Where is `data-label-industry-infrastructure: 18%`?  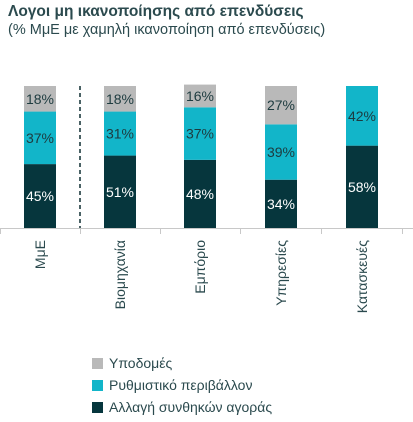
data-label-industry-infrastructure: 18% is located at coordinates (120, 99).